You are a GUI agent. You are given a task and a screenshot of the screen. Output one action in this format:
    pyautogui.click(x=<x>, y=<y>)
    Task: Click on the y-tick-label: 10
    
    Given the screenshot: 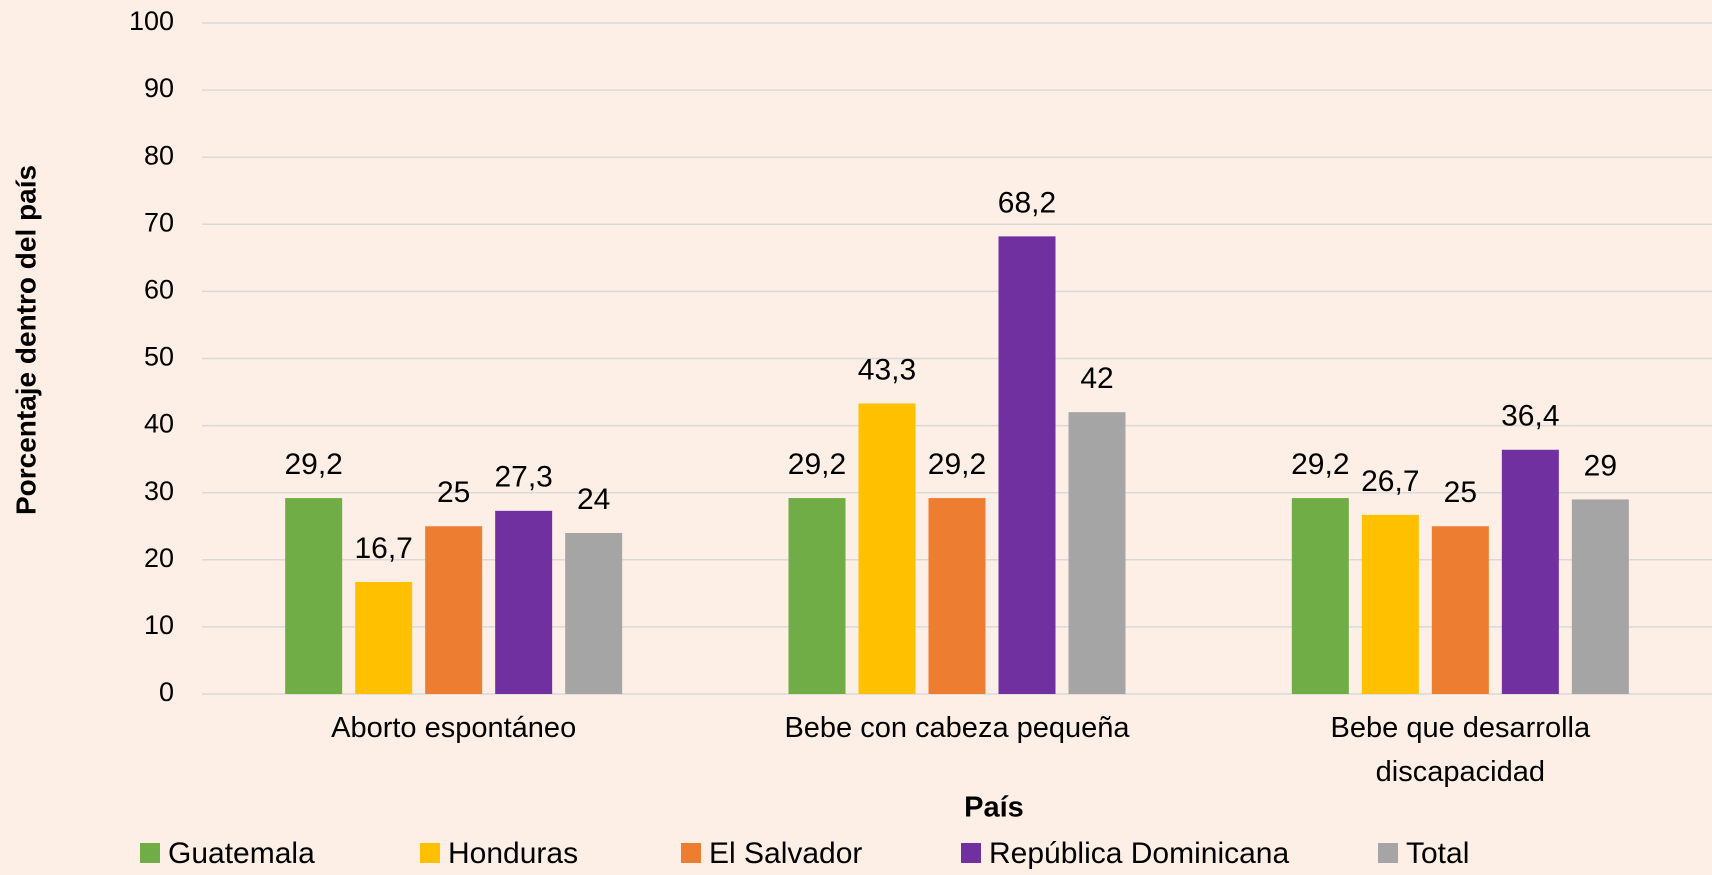 What is the action you would take?
    pyautogui.click(x=159, y=625)
    